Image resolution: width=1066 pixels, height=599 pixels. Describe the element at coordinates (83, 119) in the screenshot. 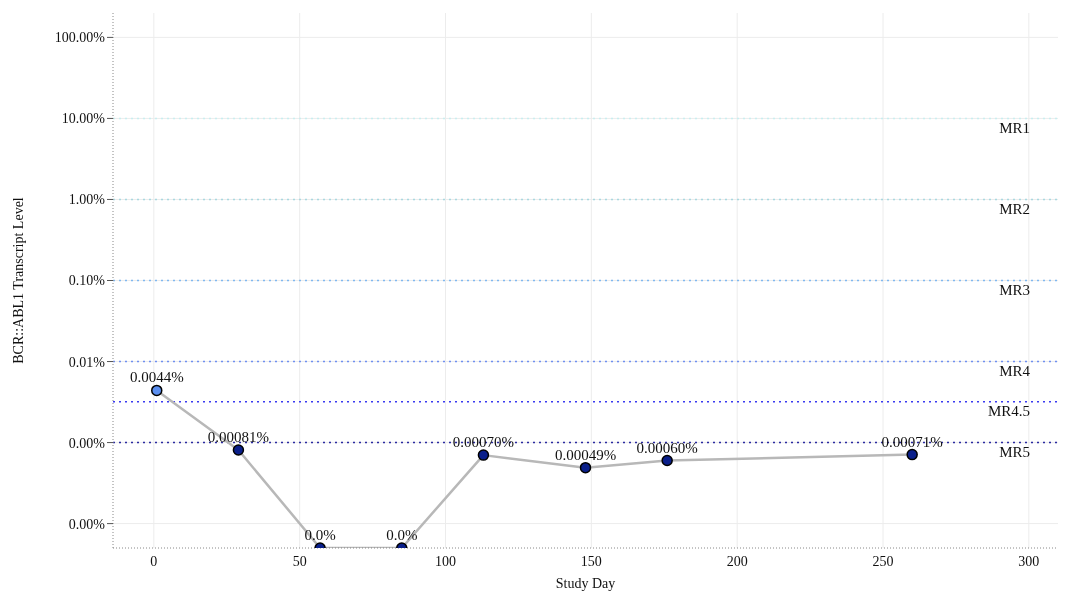

I see `y-tick-label: 10.00%` at that location.